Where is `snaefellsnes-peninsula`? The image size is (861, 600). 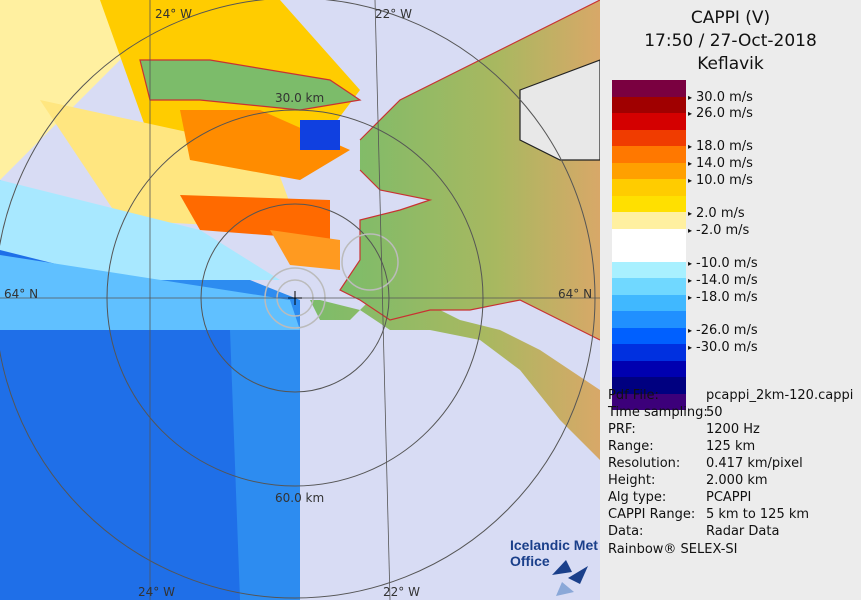
snaefellsnes-peninsula is located at coordinates (250, 85).